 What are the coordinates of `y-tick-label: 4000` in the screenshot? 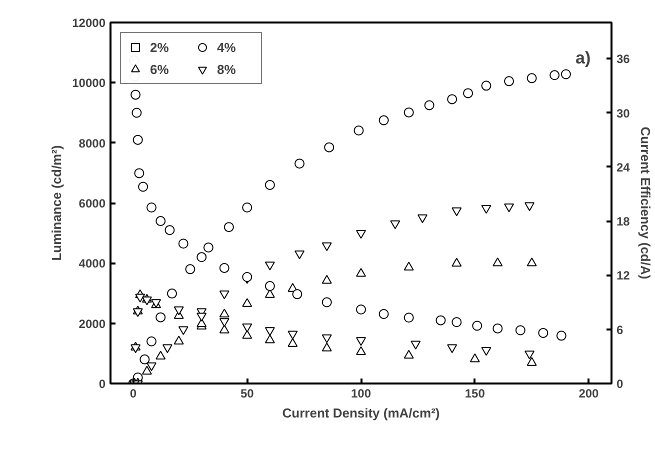 It's located at (92, 263).